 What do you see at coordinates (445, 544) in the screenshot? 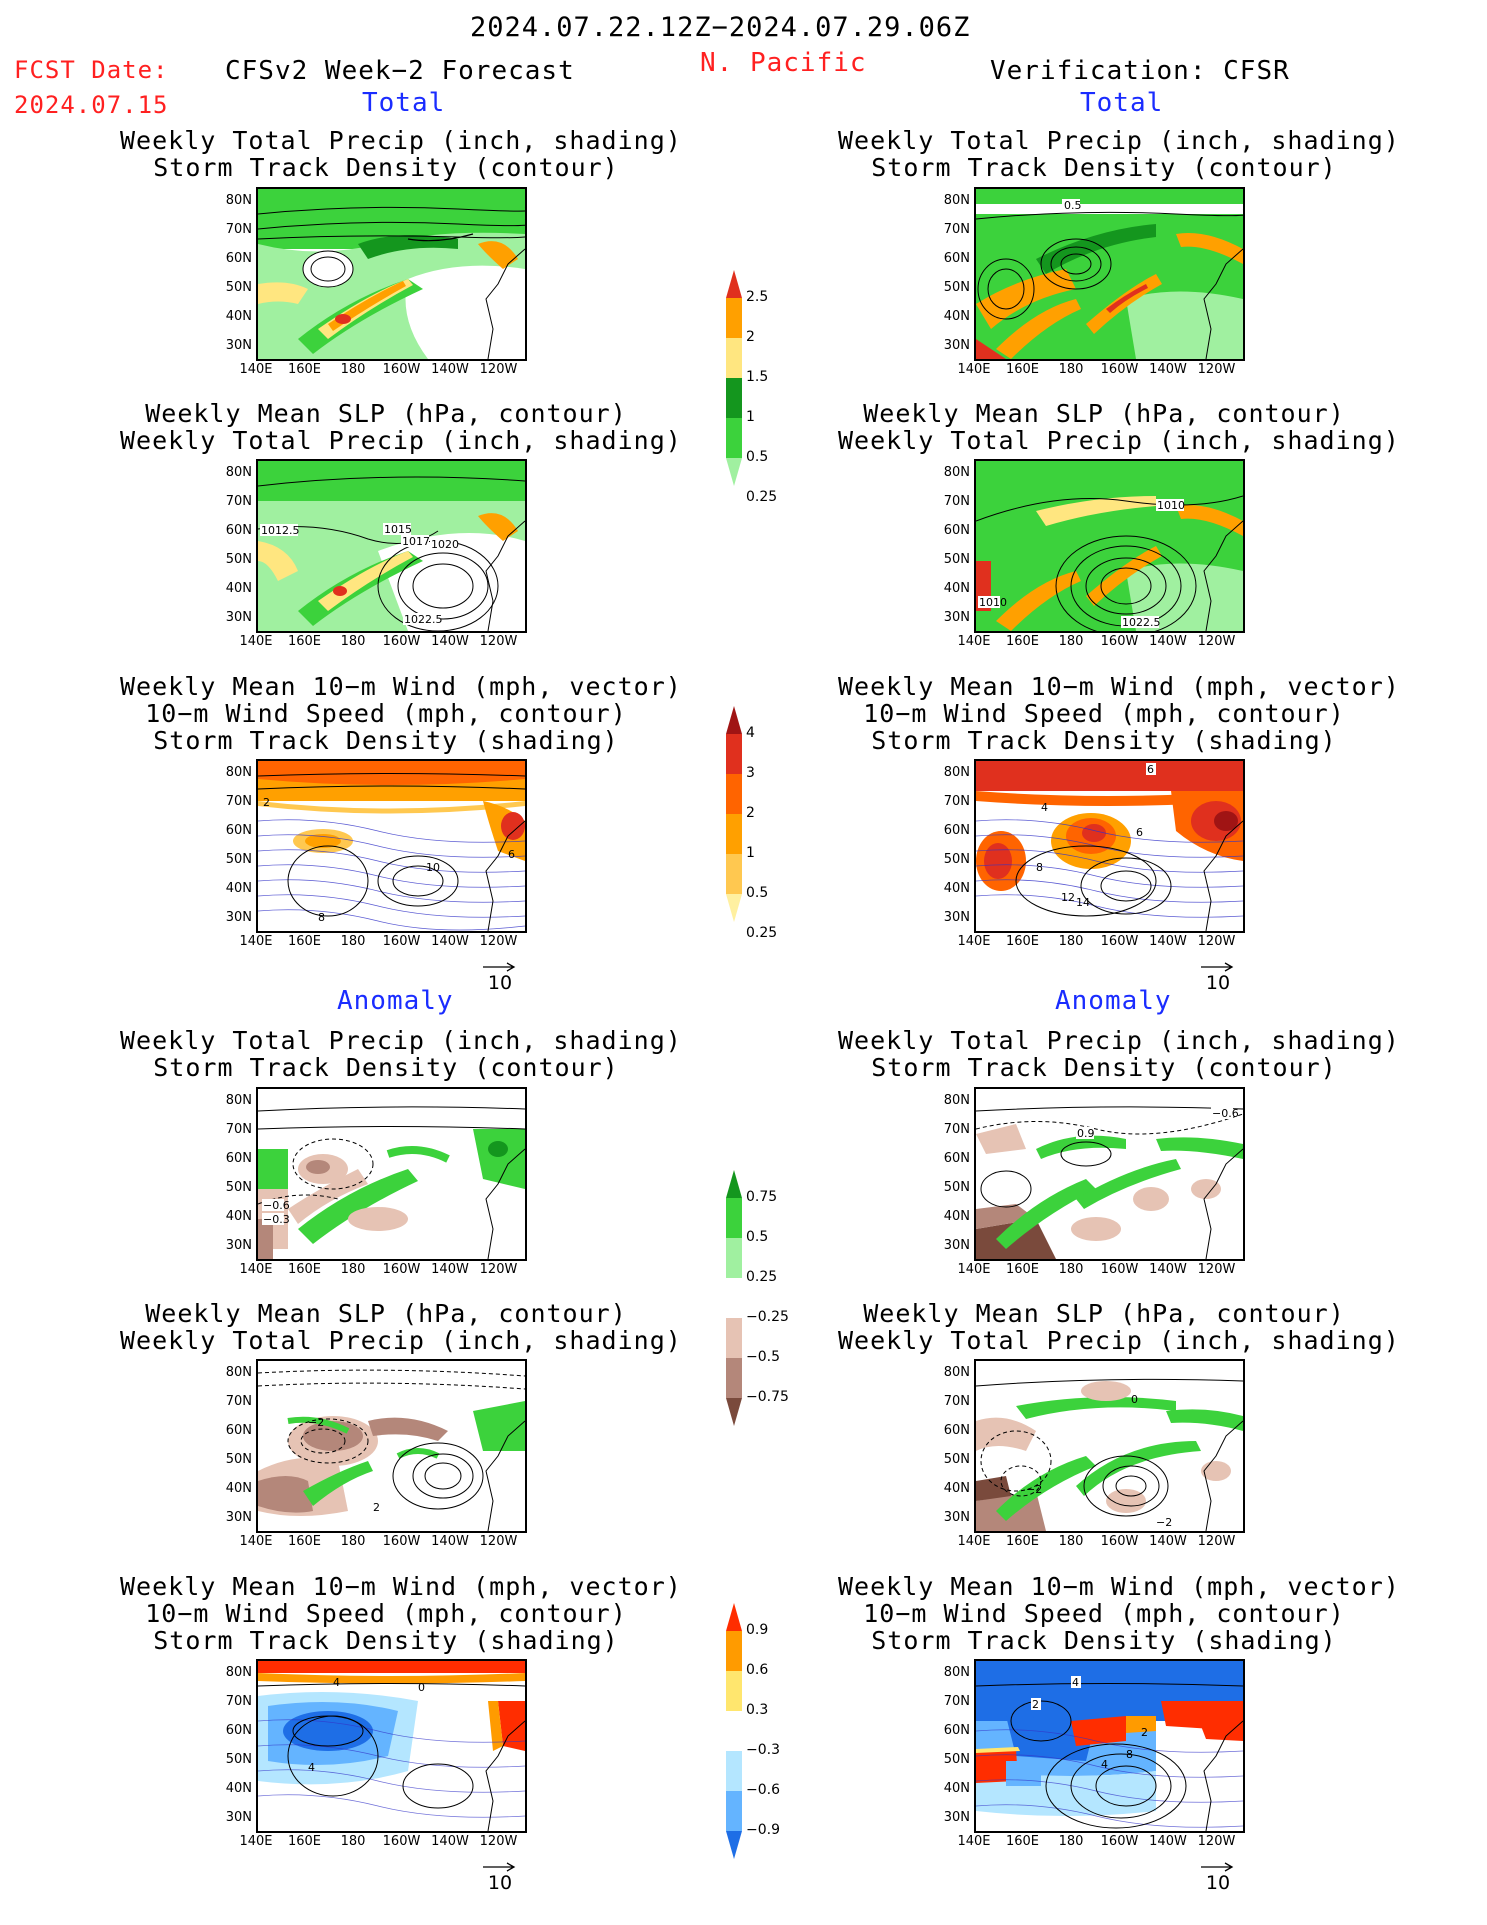
I see `contour-label: 1020` at bounding box center [445, 544].